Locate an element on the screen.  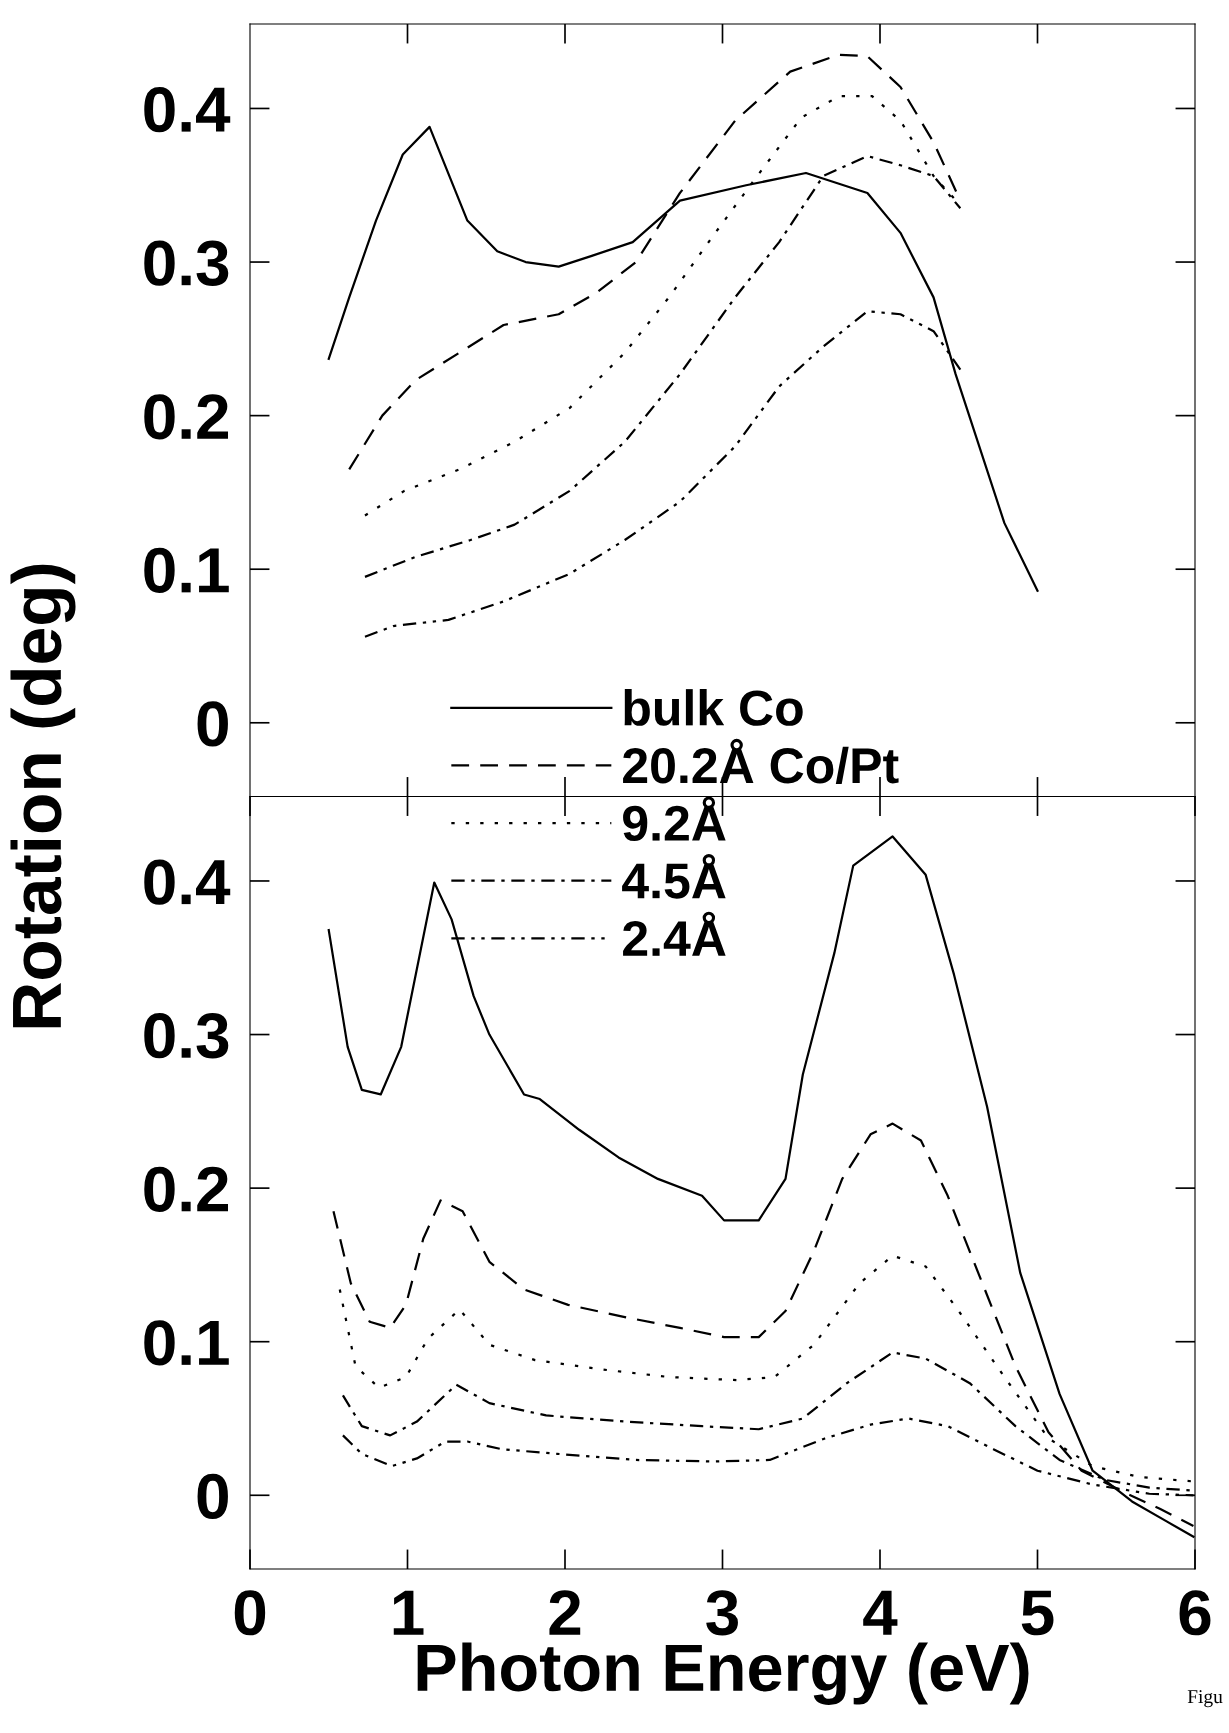
legend-label: 9.2Å is located at coordinates (674, 819).